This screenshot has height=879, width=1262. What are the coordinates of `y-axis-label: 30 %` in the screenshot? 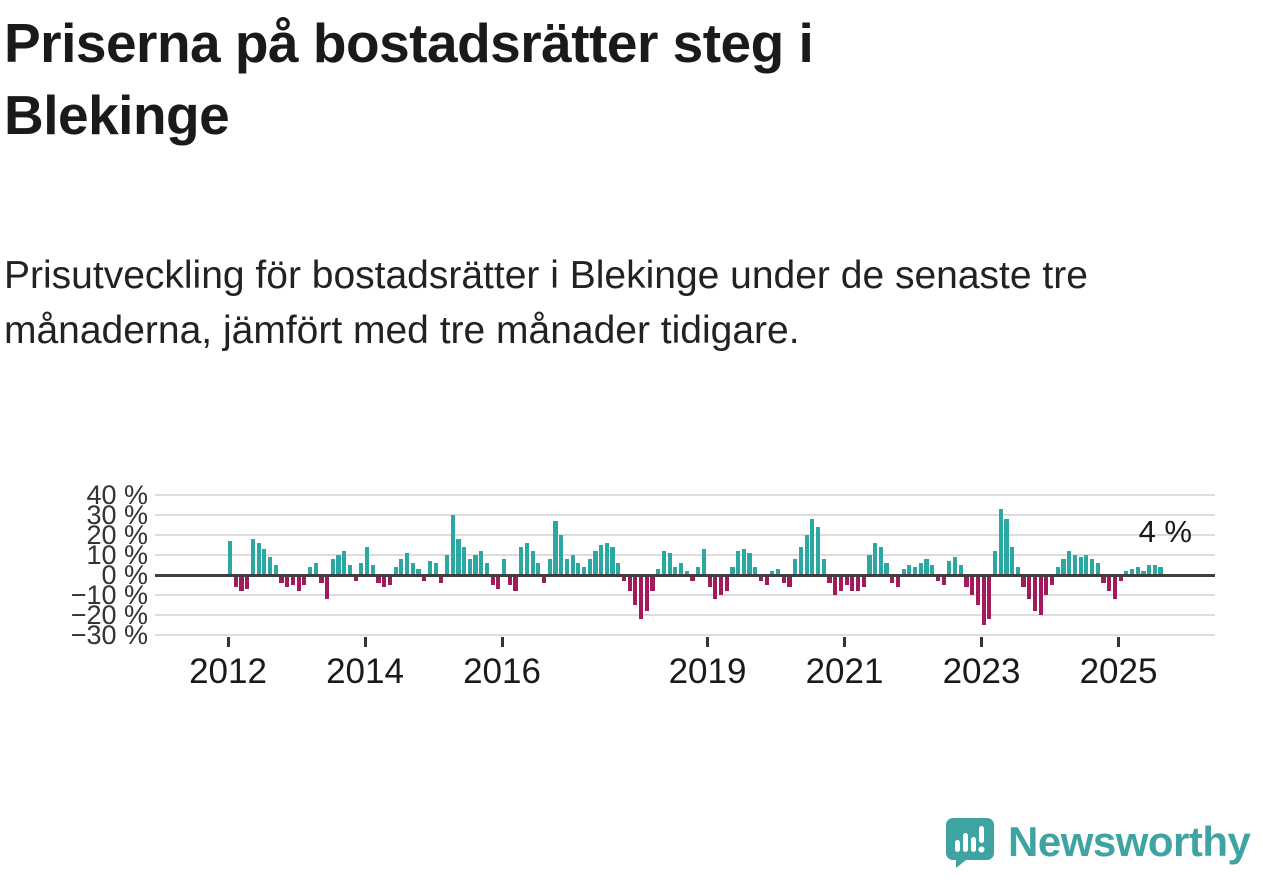 It's located at (117, 515).